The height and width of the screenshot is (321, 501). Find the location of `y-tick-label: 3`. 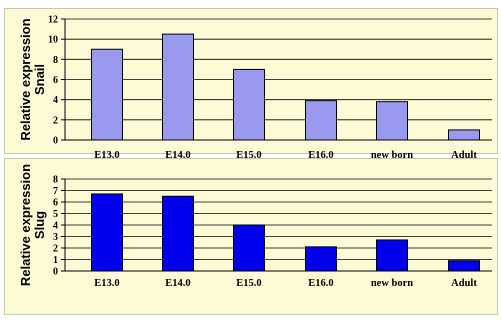

y-tick-label: 3 is located at coordinates (55, 237).